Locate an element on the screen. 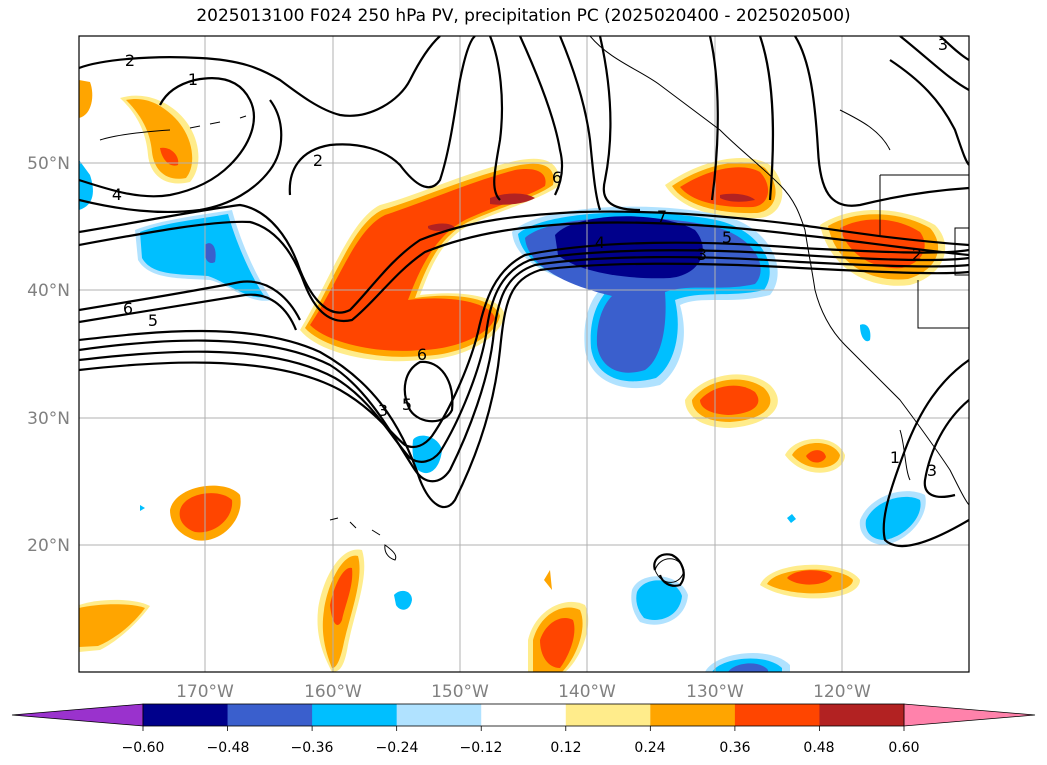 The image size is (1047, 765). lon-label: 130°W is located at coordinates (715, 692).